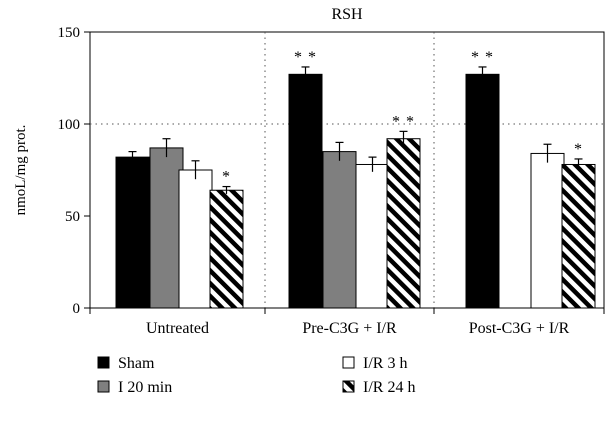 The image size is (616, 442). Describe the element at coordinates (349, 328) in the screenshot. I see `x-category-label: Pre-C3G + I/R` at that location.